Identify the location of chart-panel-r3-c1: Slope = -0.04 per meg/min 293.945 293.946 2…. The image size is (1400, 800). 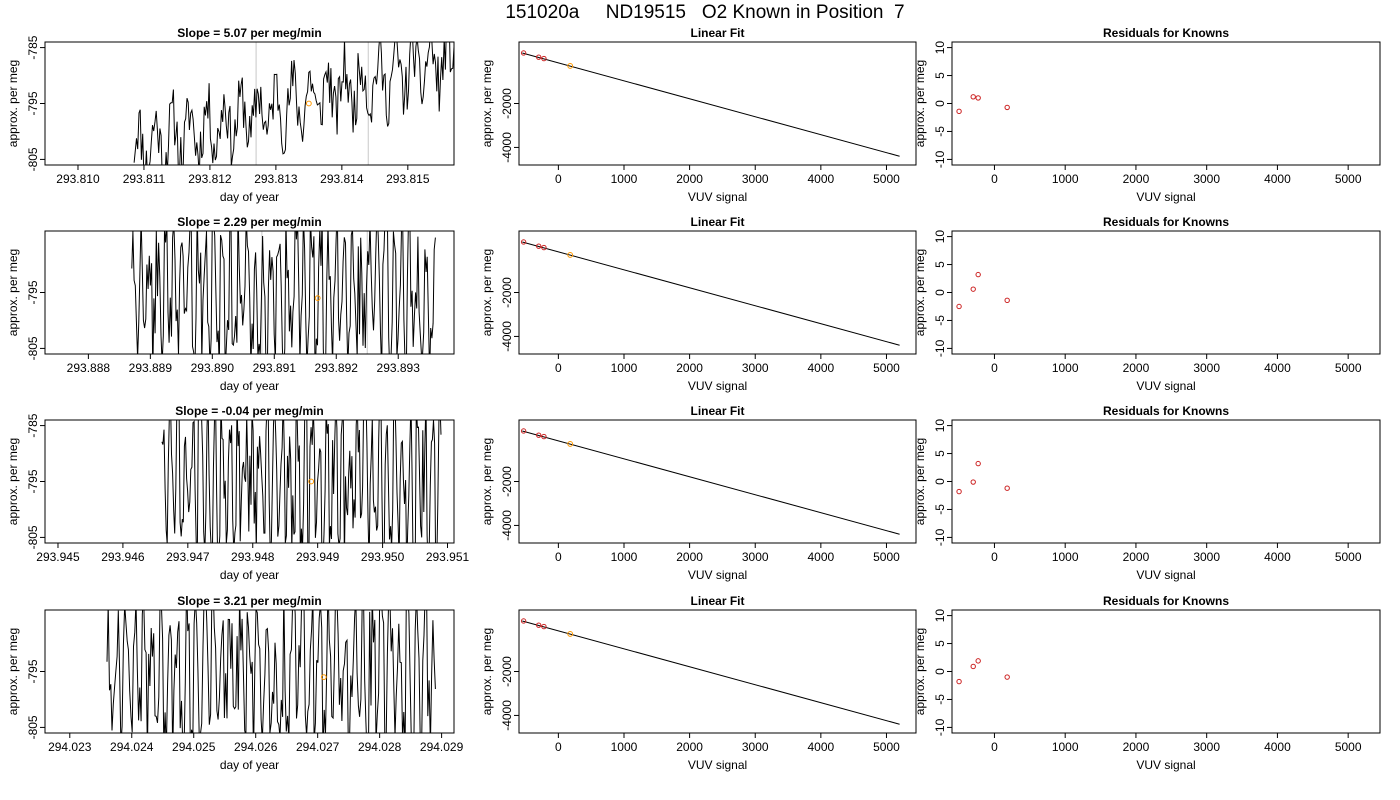
(238, 493).